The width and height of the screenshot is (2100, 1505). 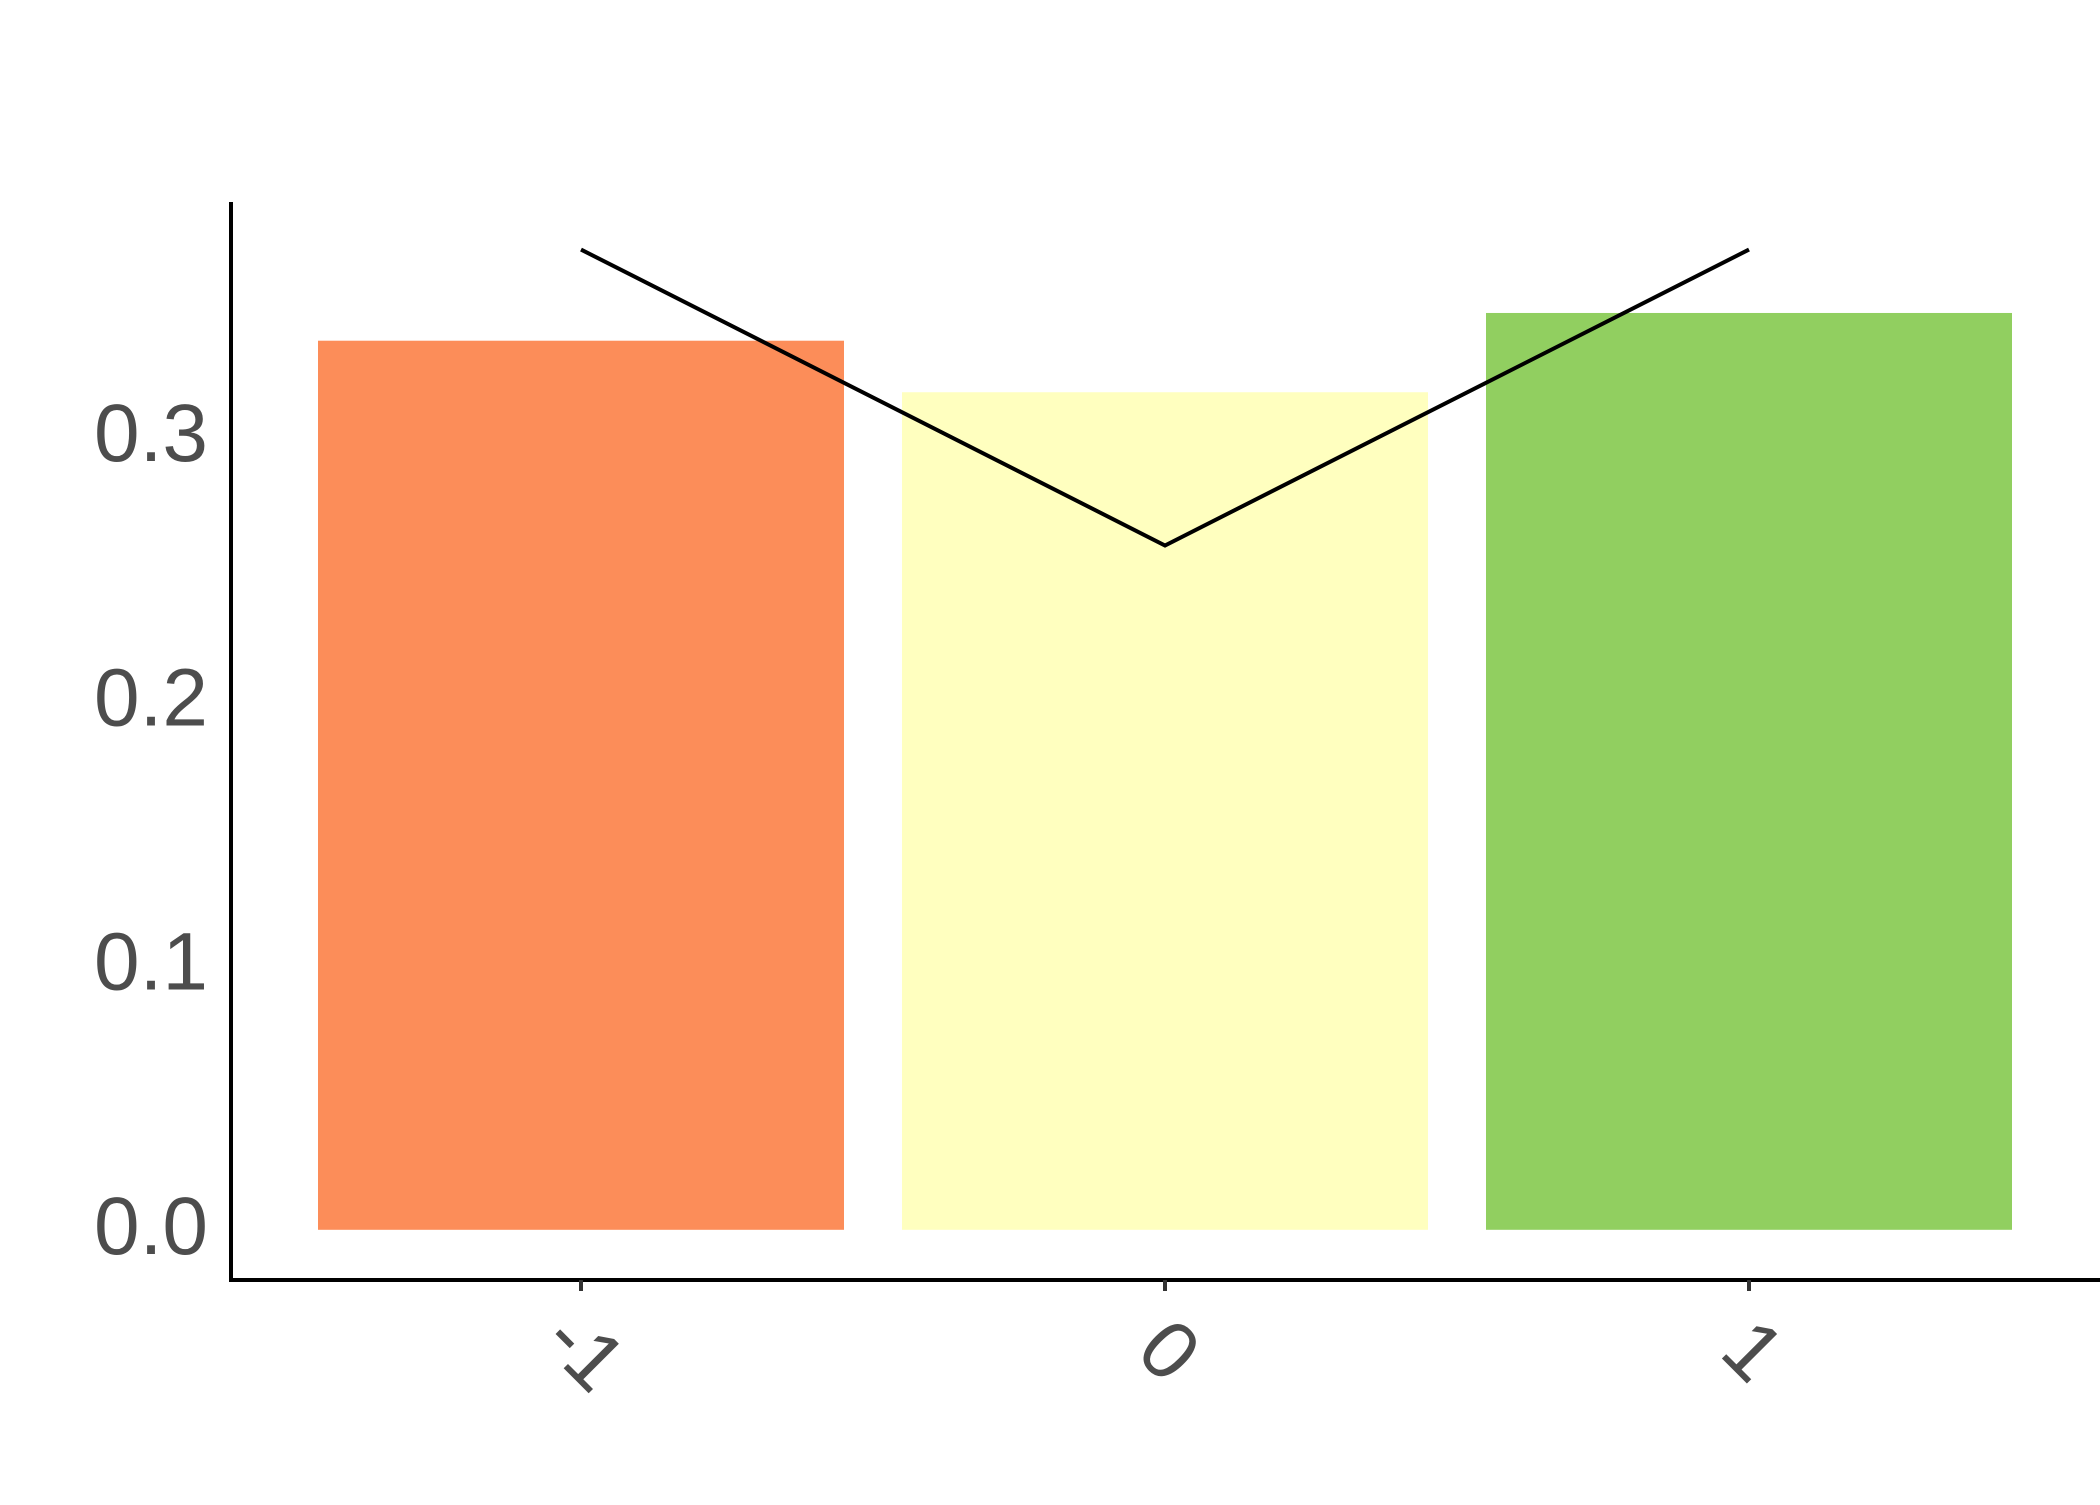 What do you see at coordinates (1753, 1351) in the screenshot?
I see `x-tick-label: 1` at bounding box center [1753, 1351].